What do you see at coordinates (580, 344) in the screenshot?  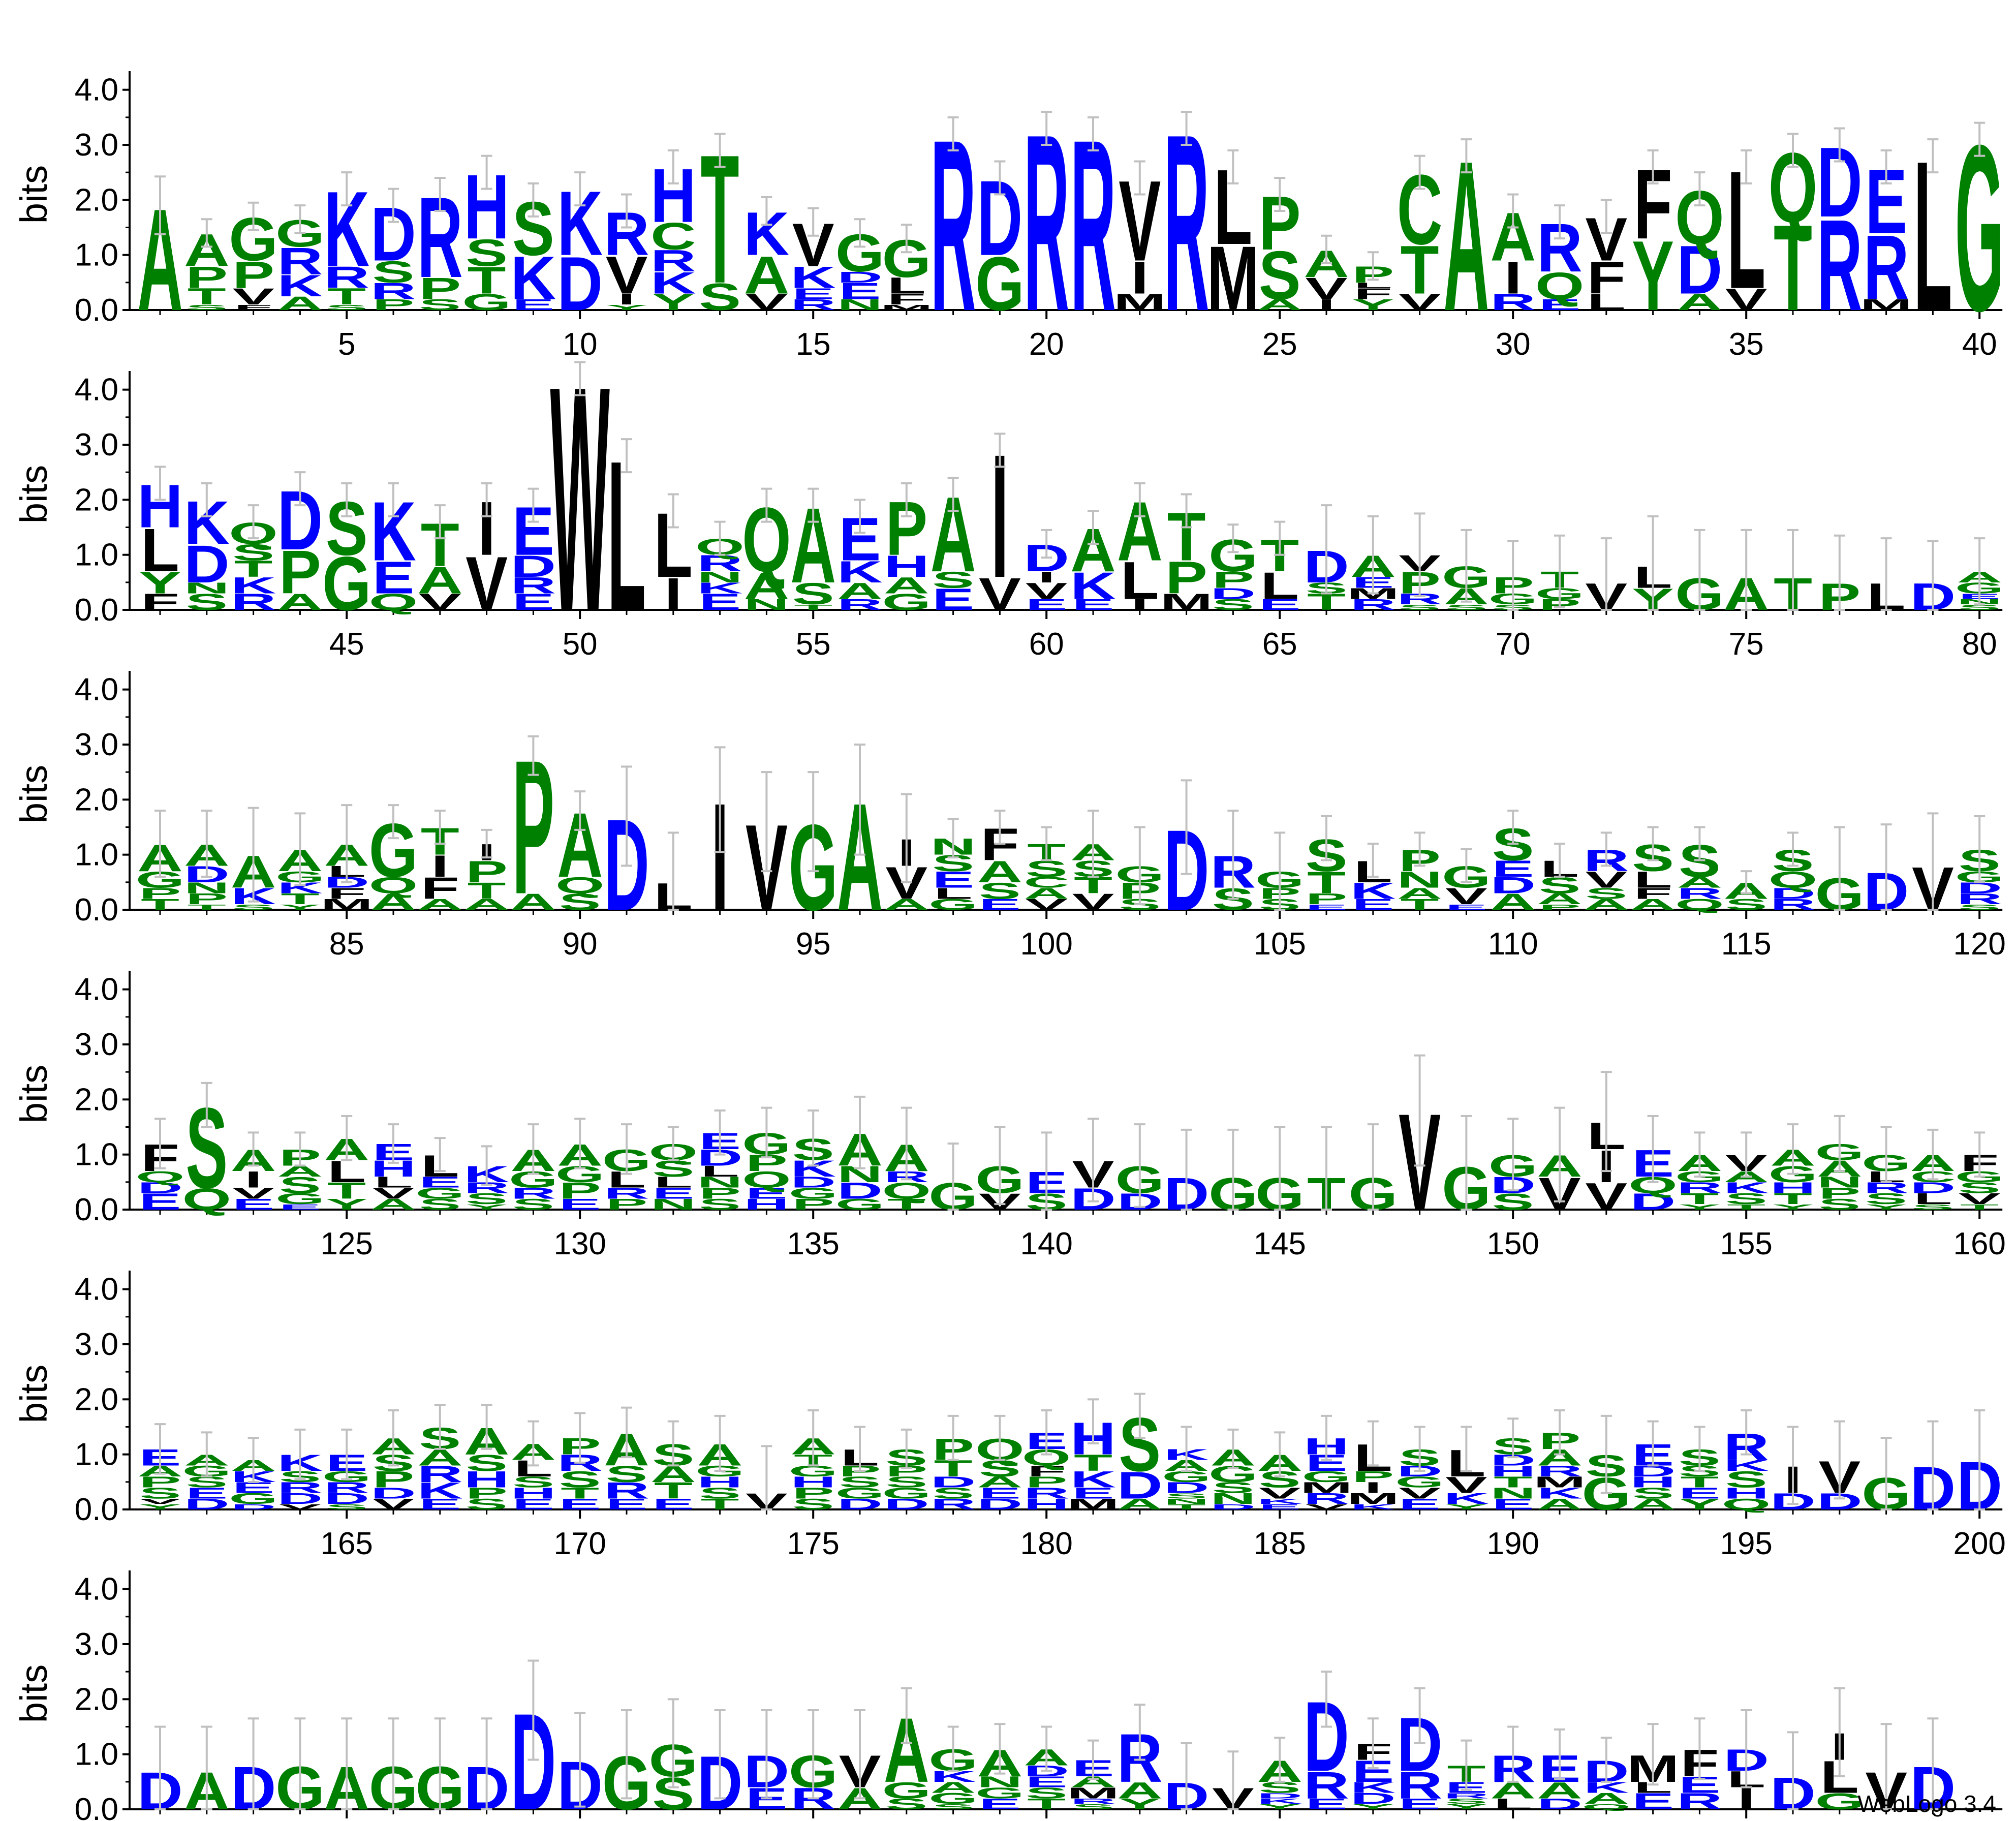 I see `x-tick-label: 10` at bounding box center [580, 344].